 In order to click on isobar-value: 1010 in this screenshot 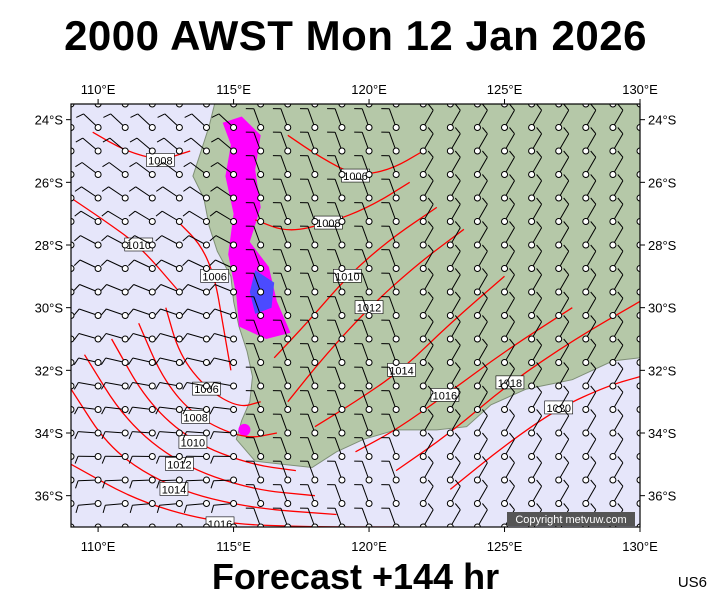, I will do `click(347, 277)`.